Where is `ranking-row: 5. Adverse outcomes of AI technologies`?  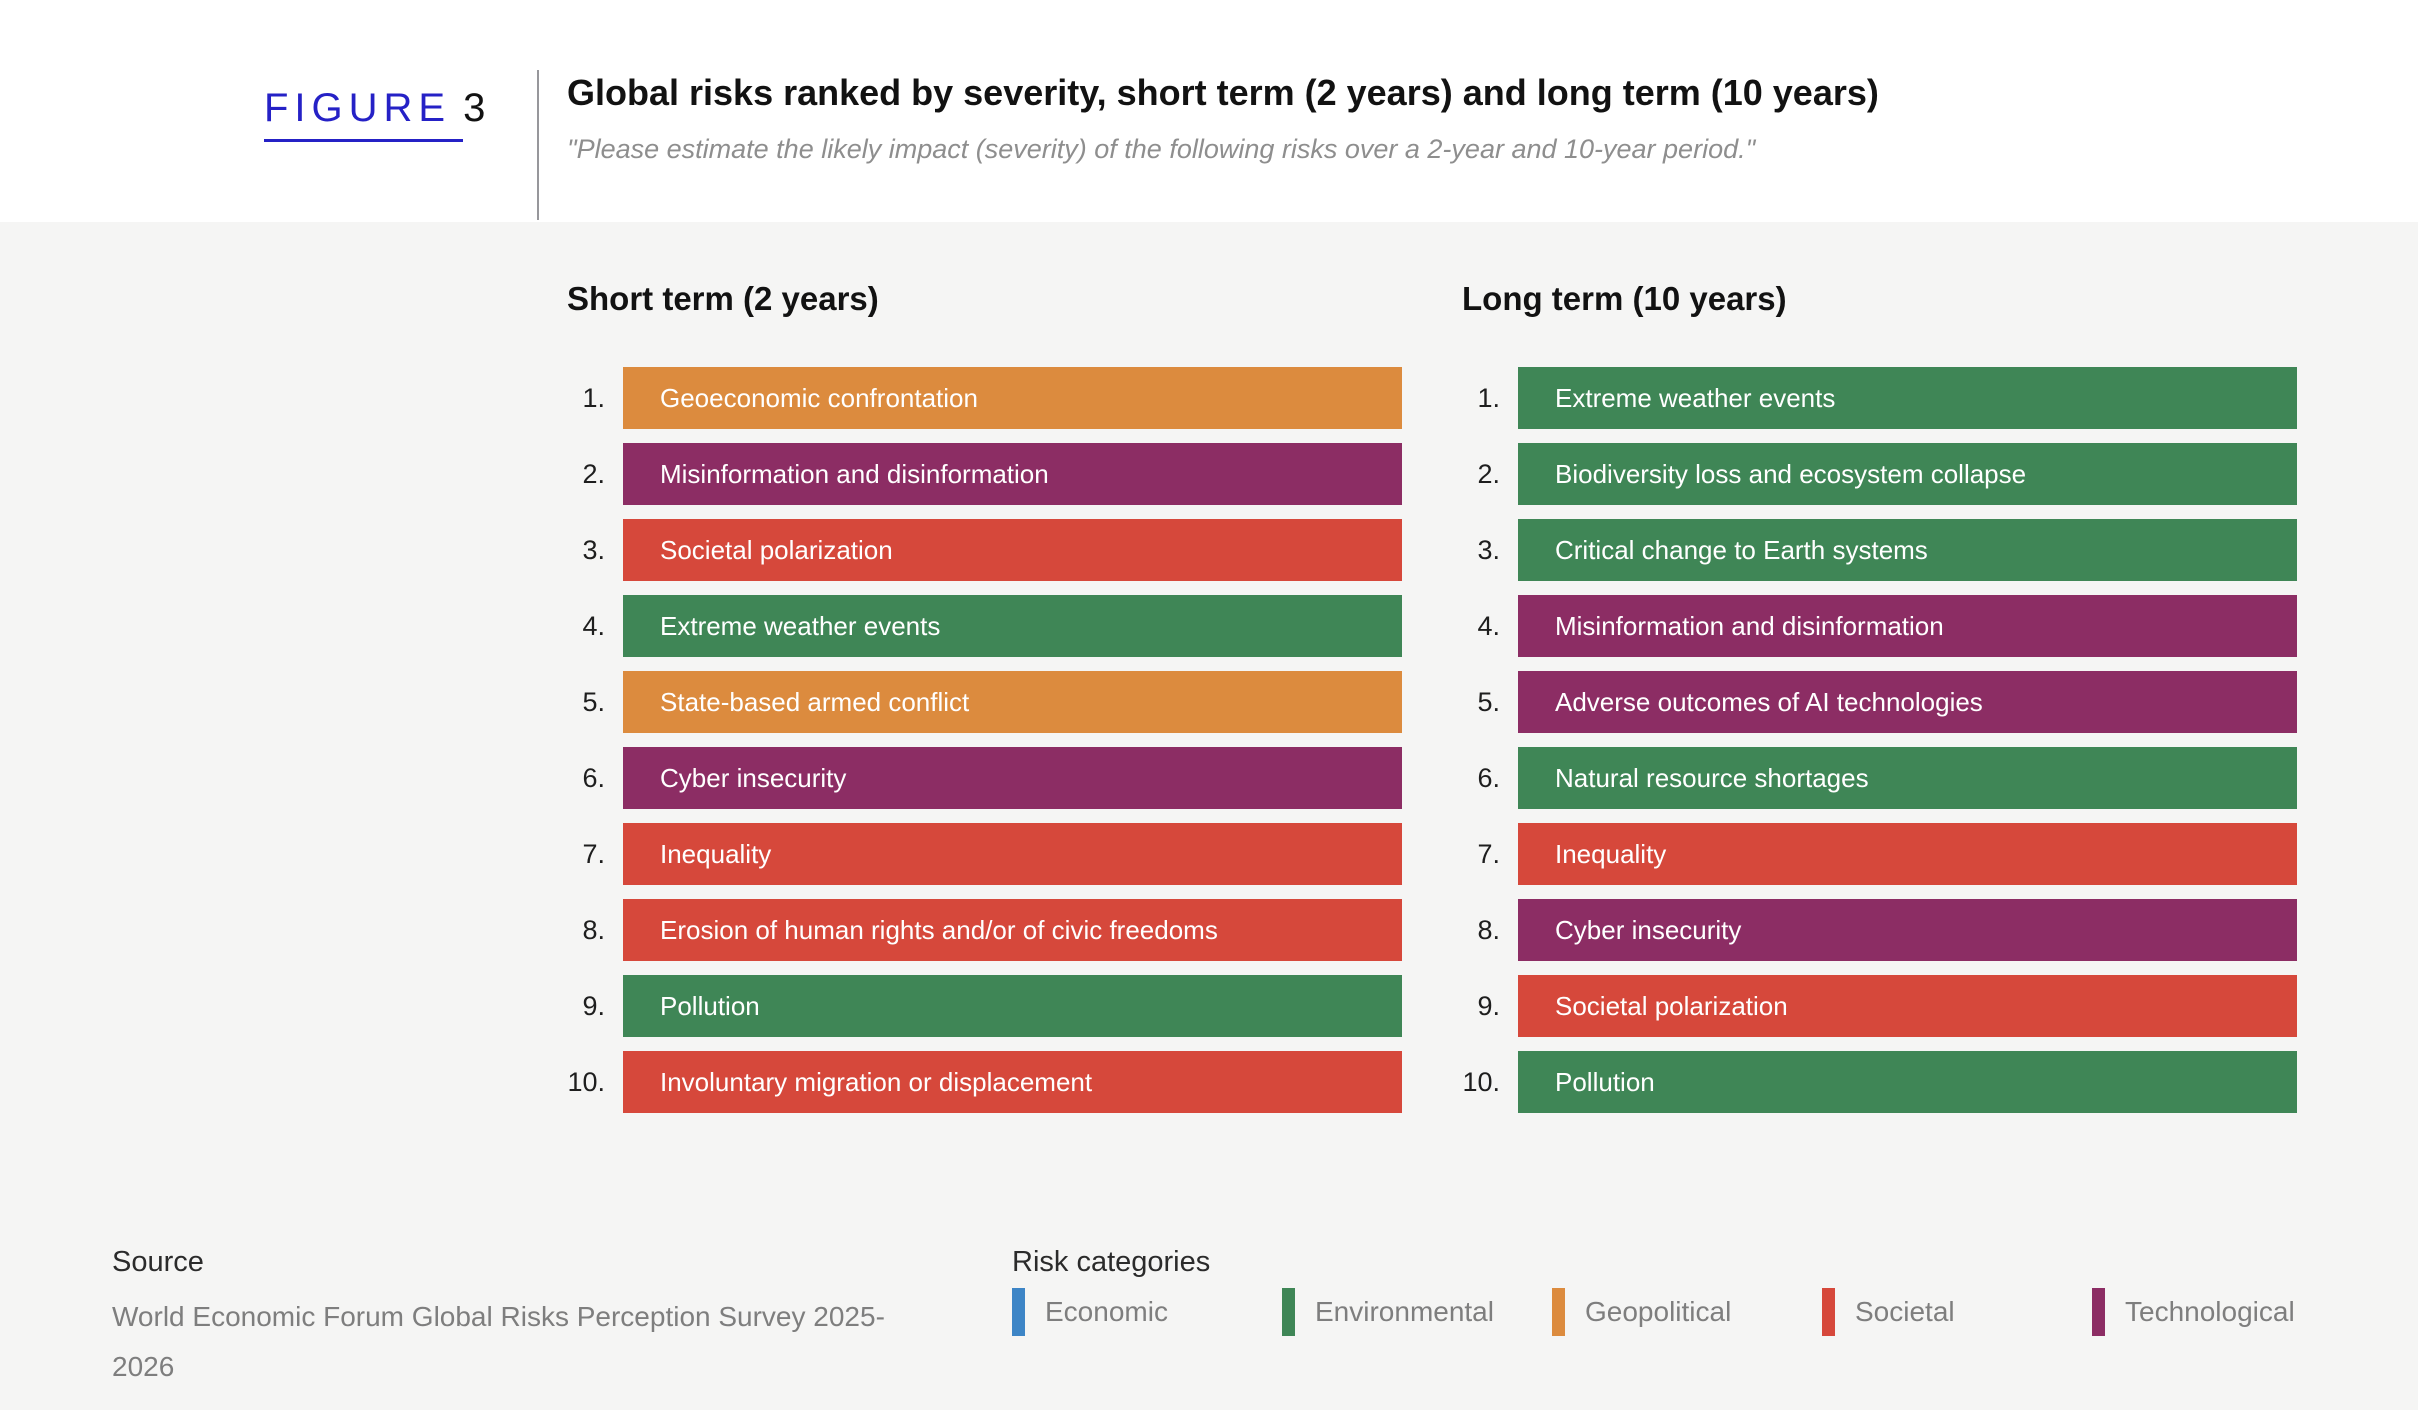
ranking-row: 5. Adverse outcomes of AI technologies is located at coordinates (1870, 702).